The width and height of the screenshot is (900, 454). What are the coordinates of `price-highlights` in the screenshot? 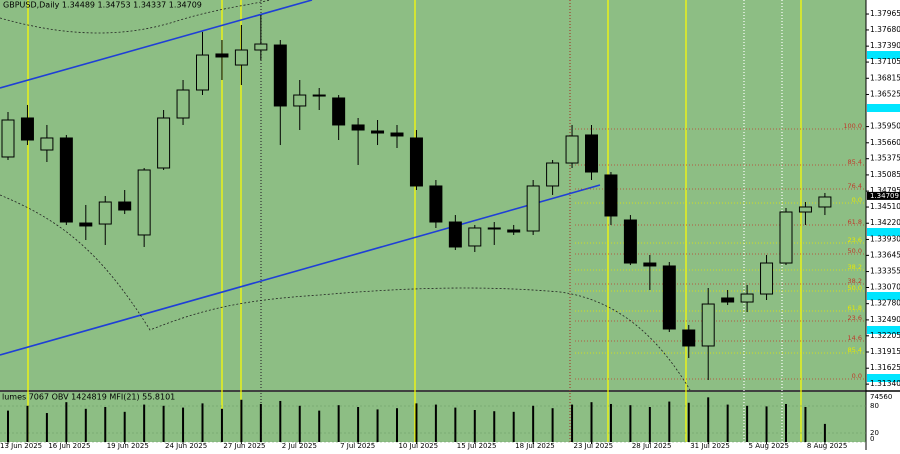 It's located at (883, 216).